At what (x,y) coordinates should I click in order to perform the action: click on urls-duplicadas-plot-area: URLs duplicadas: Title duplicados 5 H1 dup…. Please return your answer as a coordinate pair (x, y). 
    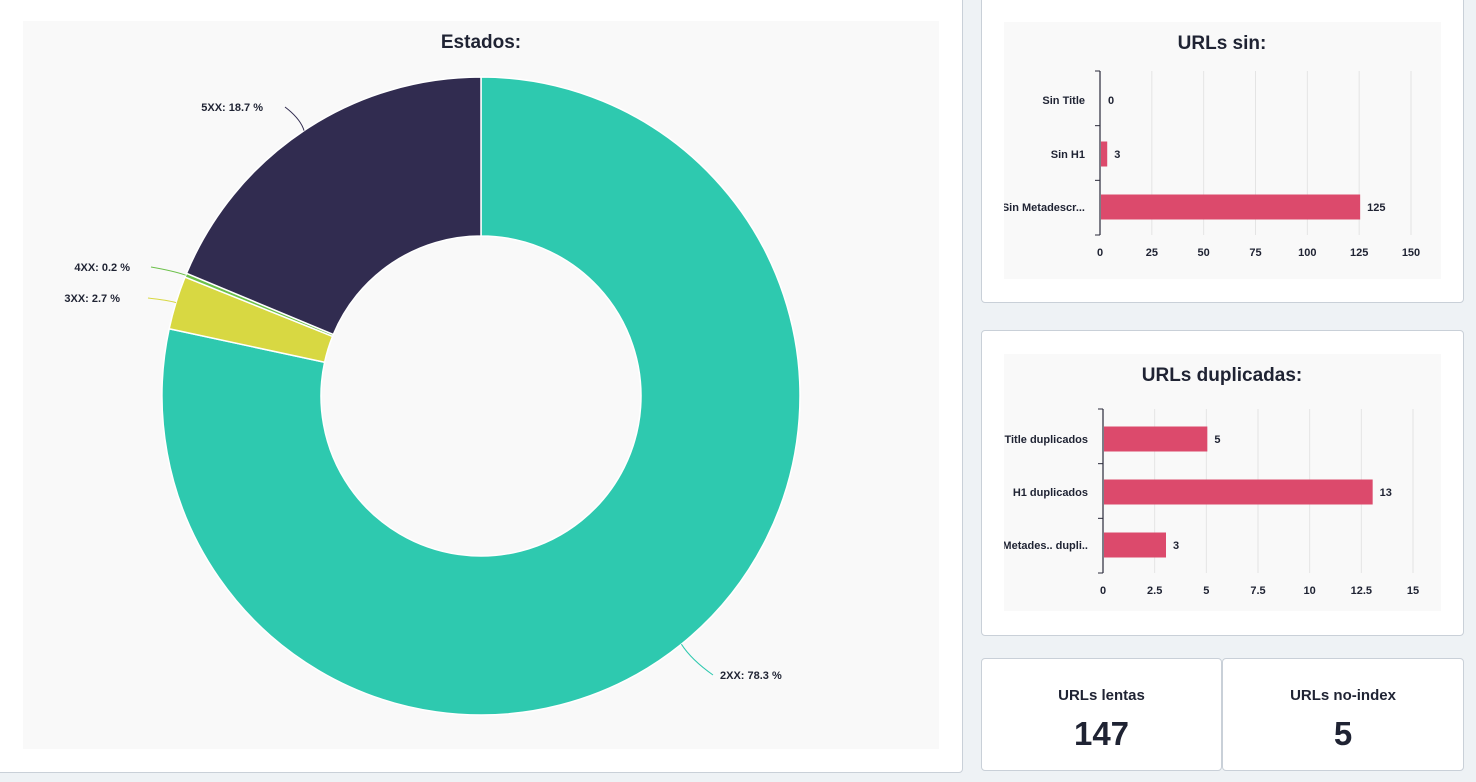
    Looking at the image, I should click on (1222, 482).